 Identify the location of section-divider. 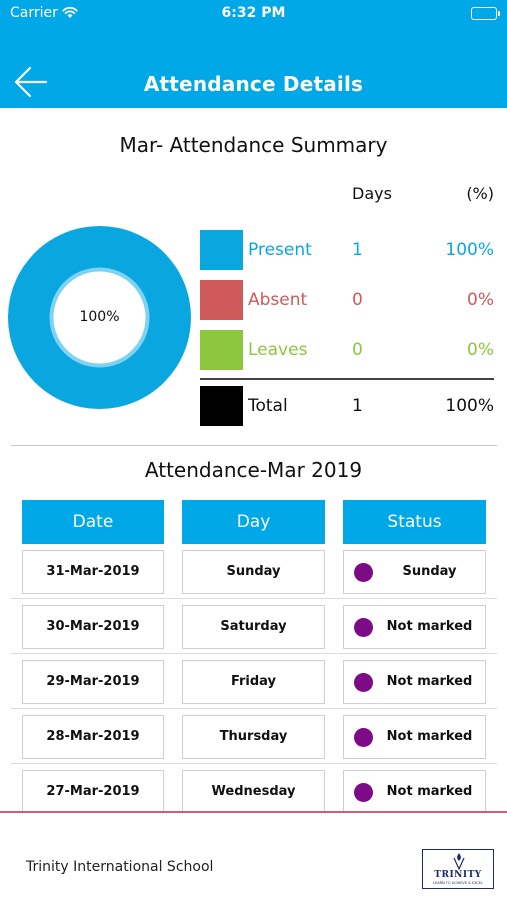
(254, 445).